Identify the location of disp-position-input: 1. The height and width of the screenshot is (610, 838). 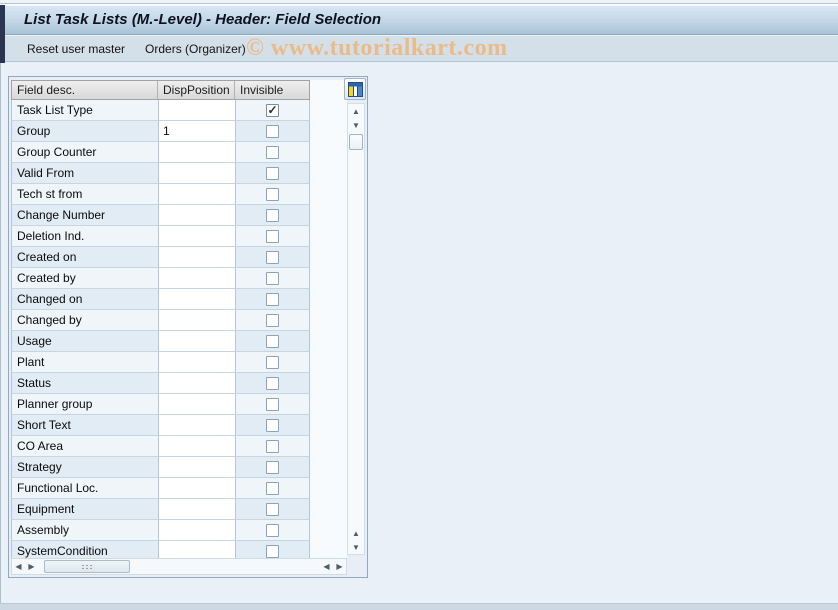
(197, 131).